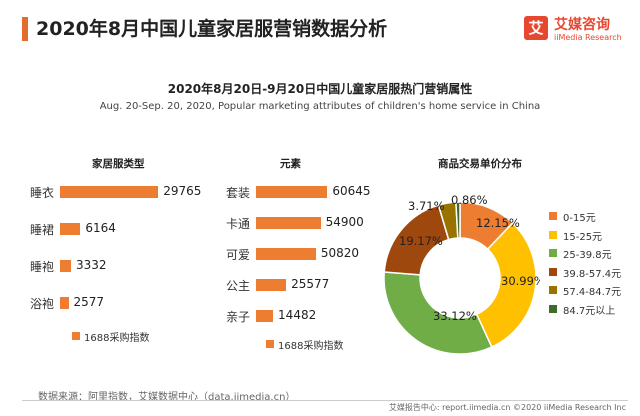 This screenshot has height=416, width=640. What do you see at coordinates (520, 281) in the screenshot?
I see `slice-value-label: 30.99%` at bounding box center [520, 281].